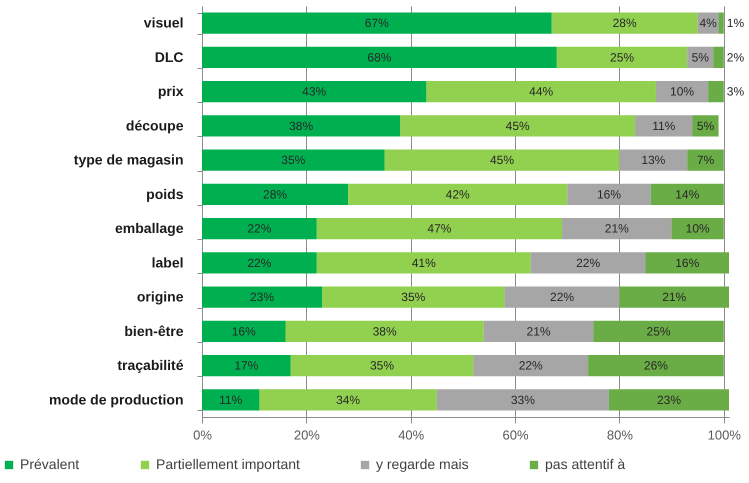  Describe the element at coordinates (171, 91) in the screenshot. I see `y-tick-label: prix` at that location.